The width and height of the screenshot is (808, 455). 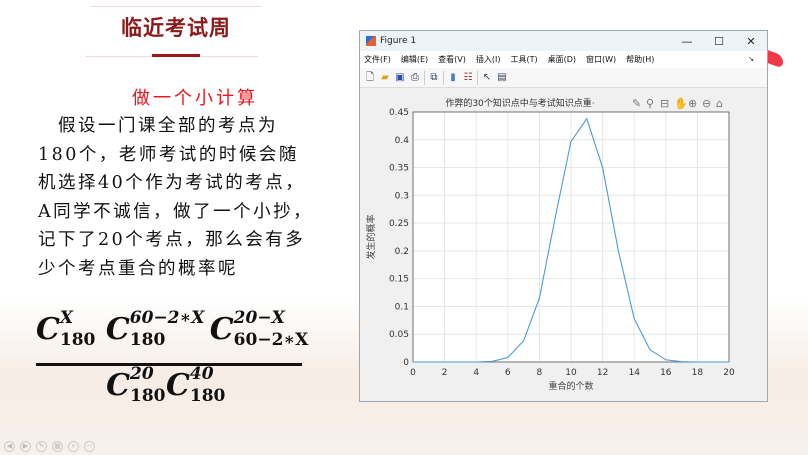 What do you see at coordinates (445, 373) in the screenshot?
I see `x-tick-label: 2` at bounding box center [445, 373].